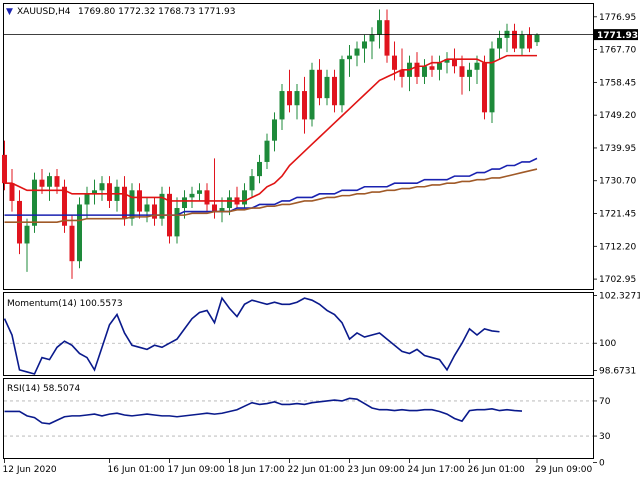  What do you see at coordinates (496, 470) in the screenshot?
I see `time-tick-label: 26 Jun 01:00` at bounding box center [496, 470].